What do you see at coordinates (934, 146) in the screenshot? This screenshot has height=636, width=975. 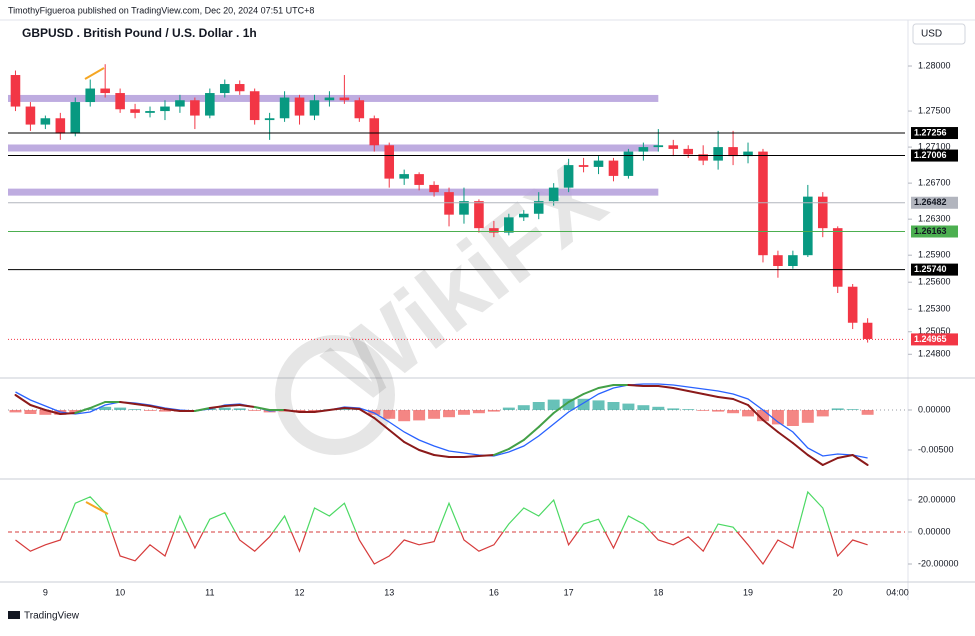 I see `y-tick-label: 1.27100` at bounding box center [934, 146].